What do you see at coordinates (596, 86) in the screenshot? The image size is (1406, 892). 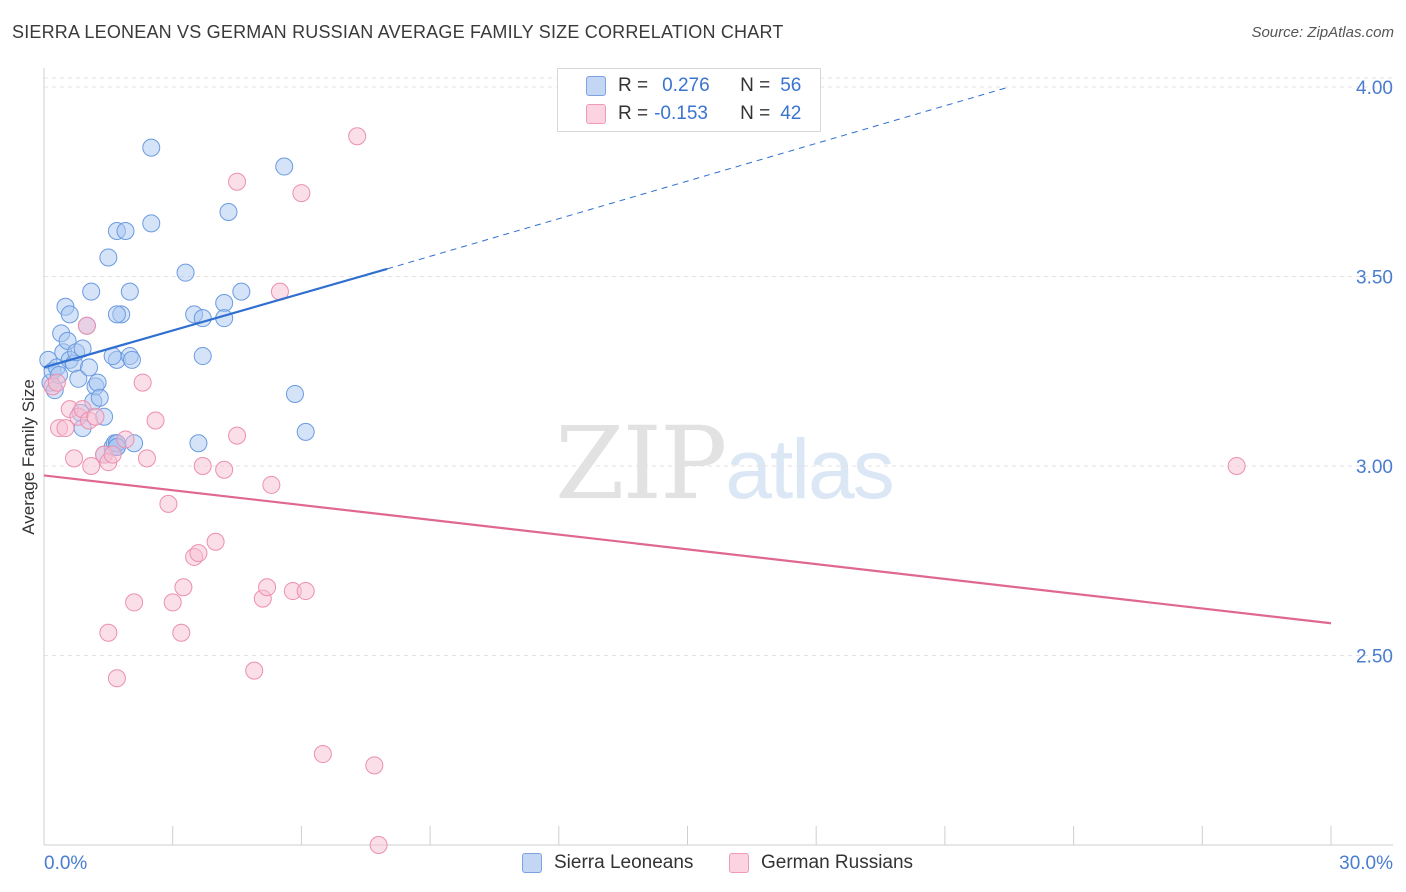 I see `legend-swatch-blue` at bounding box center [596, 86].